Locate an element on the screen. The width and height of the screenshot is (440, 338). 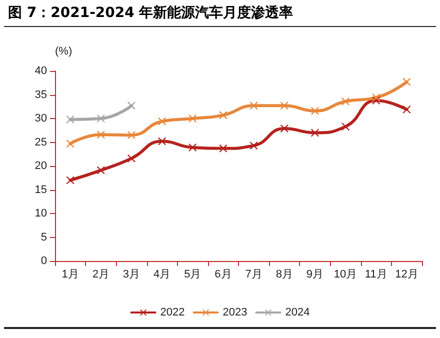
y-tick-label: 20 is located at coordinates (40, 166).